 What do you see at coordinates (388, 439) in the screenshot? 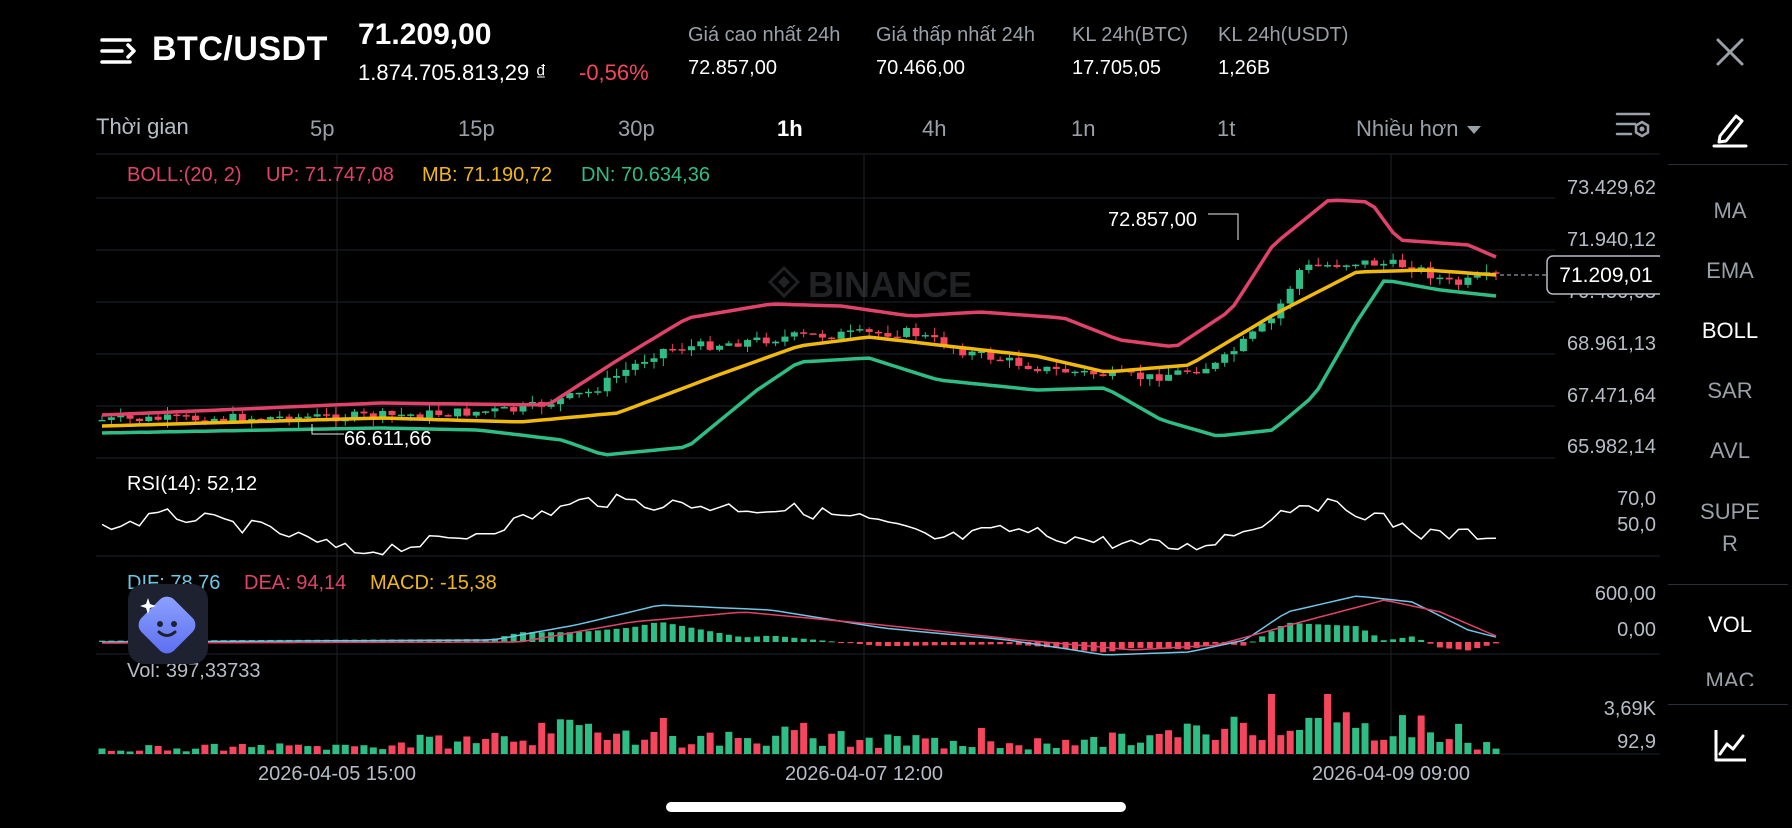
I see `low-label: 66.611,66` at bounding box center [388, 439].